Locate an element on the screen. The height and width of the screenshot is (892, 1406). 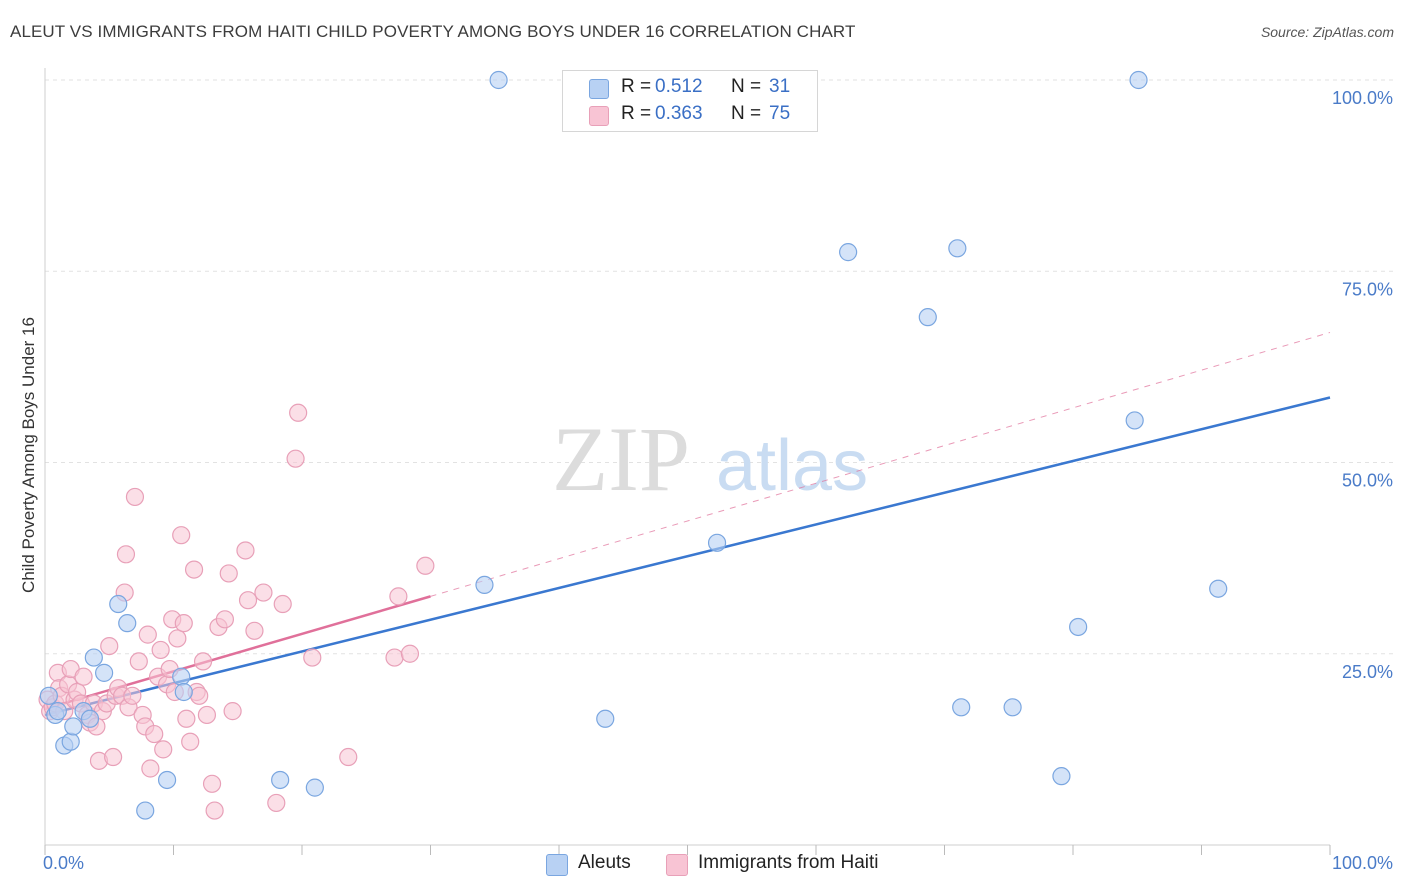
legend-row-aleut: R = 0.512 N = 31 is located at coordinates (690, 88).